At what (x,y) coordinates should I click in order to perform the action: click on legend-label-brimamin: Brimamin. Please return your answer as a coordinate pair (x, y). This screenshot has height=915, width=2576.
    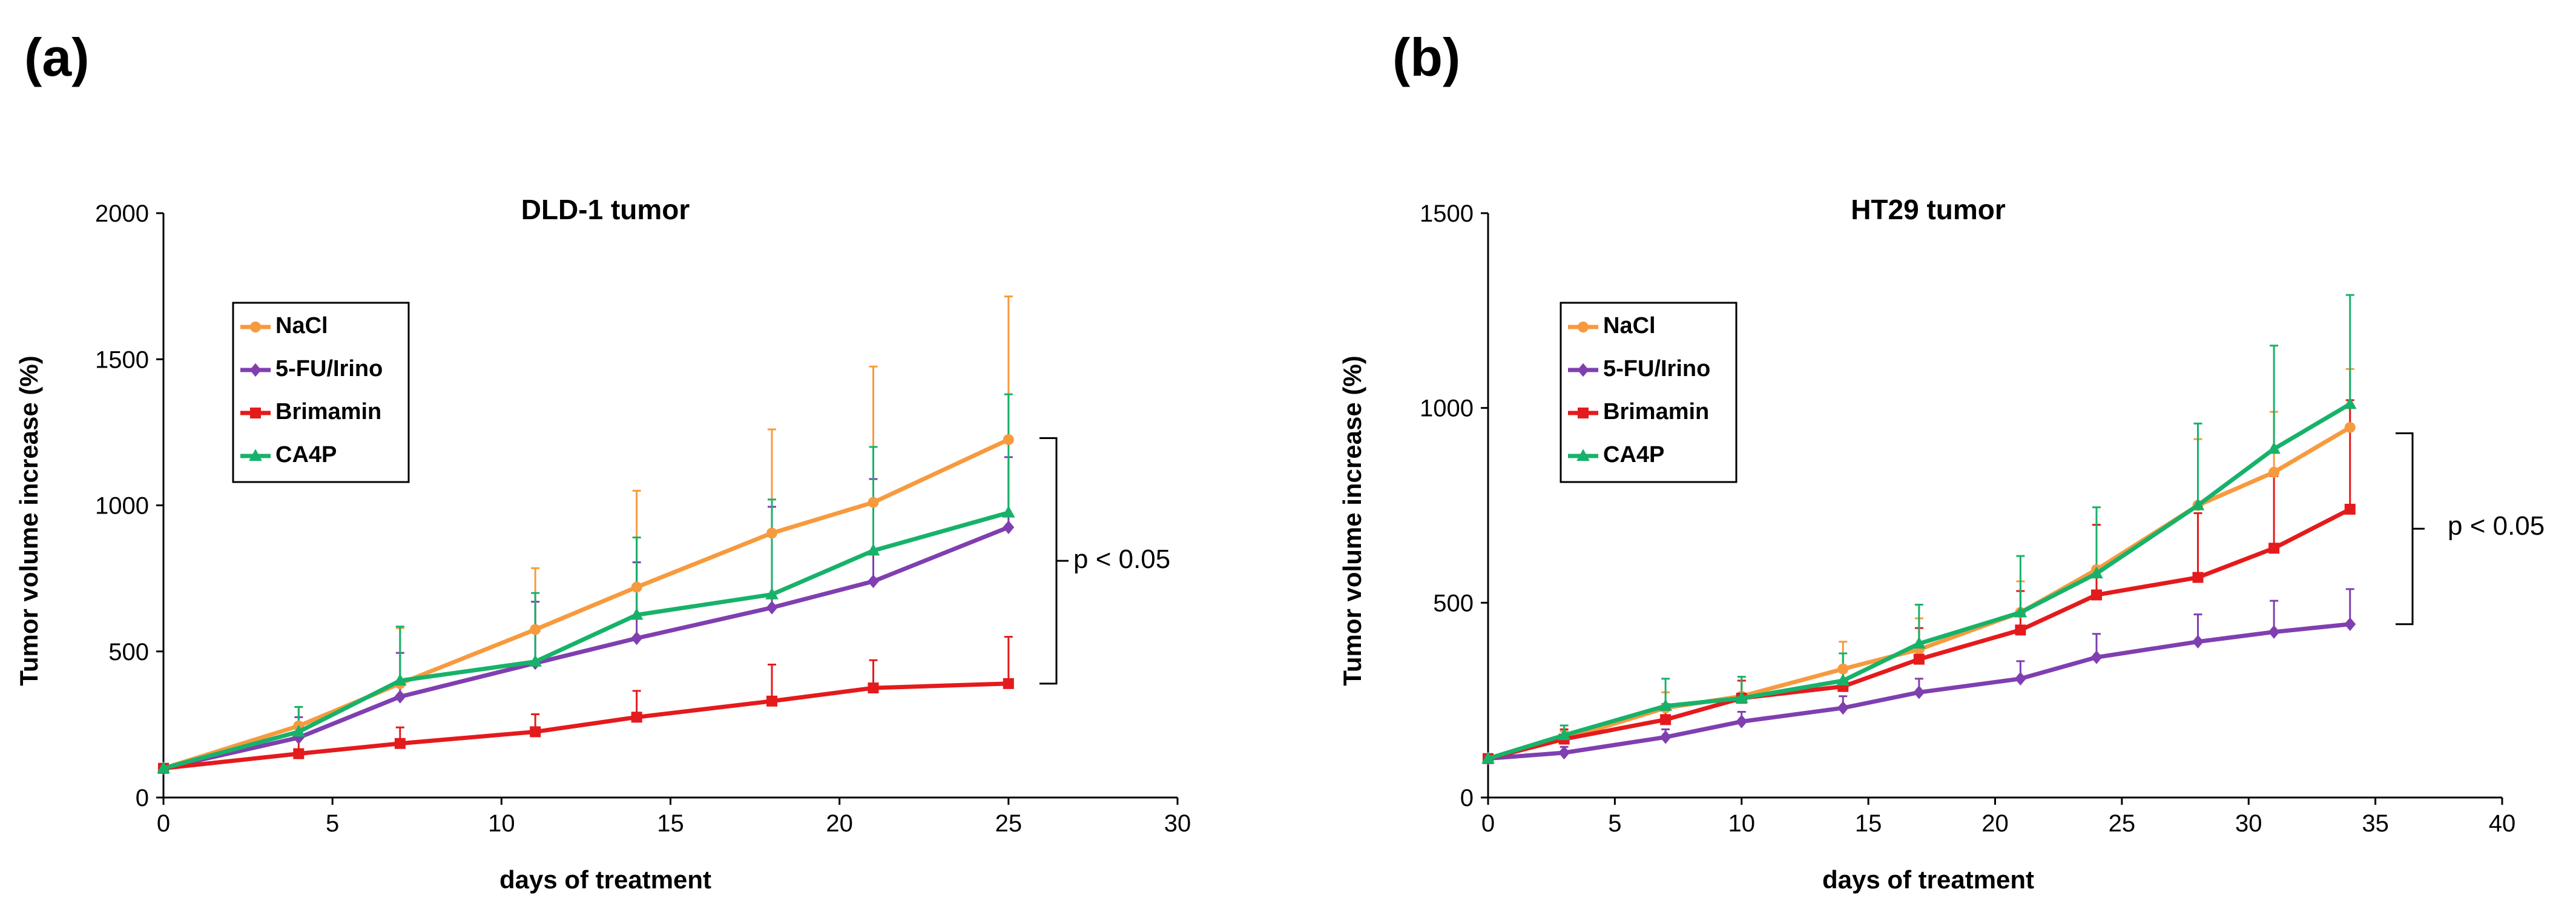
    Looking at the image, I should click on (1656, 411).